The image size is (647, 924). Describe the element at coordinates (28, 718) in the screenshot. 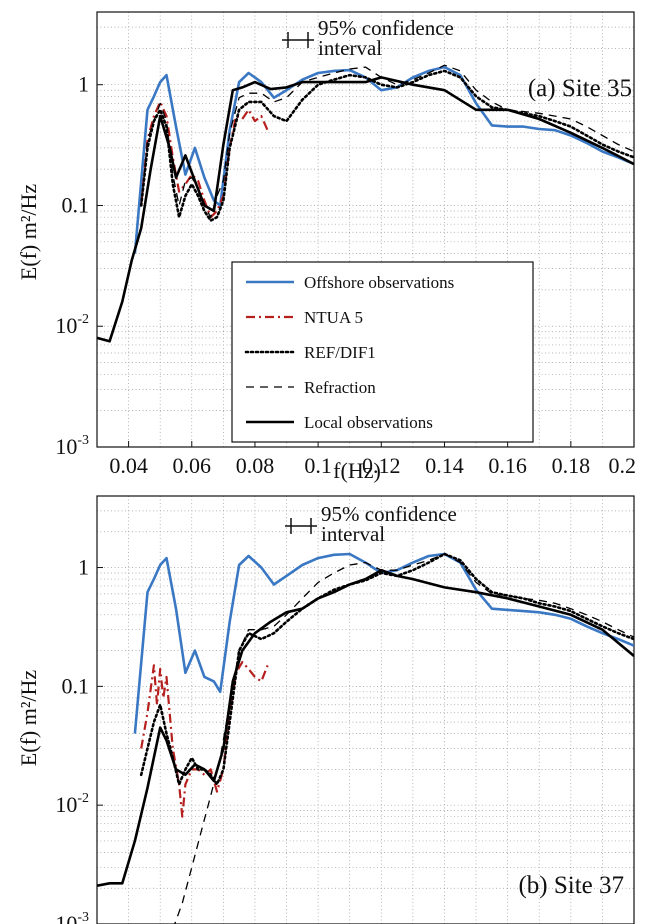

I see `y-axis-label-b: E(f) m²/Hz` at that location.